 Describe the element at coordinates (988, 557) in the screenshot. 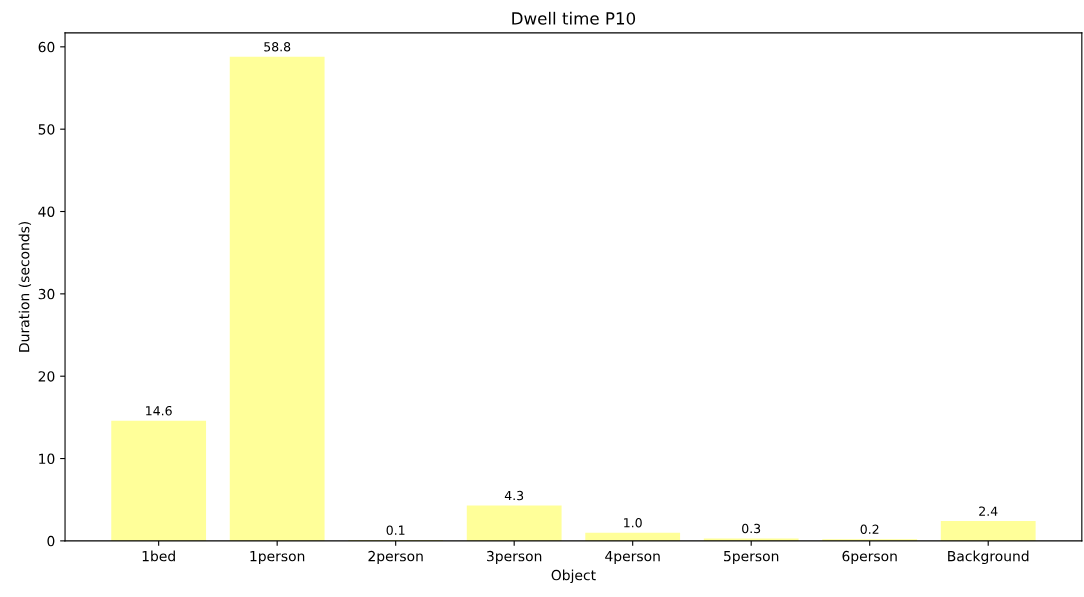

I see `x-tick-label: Background` at that location.